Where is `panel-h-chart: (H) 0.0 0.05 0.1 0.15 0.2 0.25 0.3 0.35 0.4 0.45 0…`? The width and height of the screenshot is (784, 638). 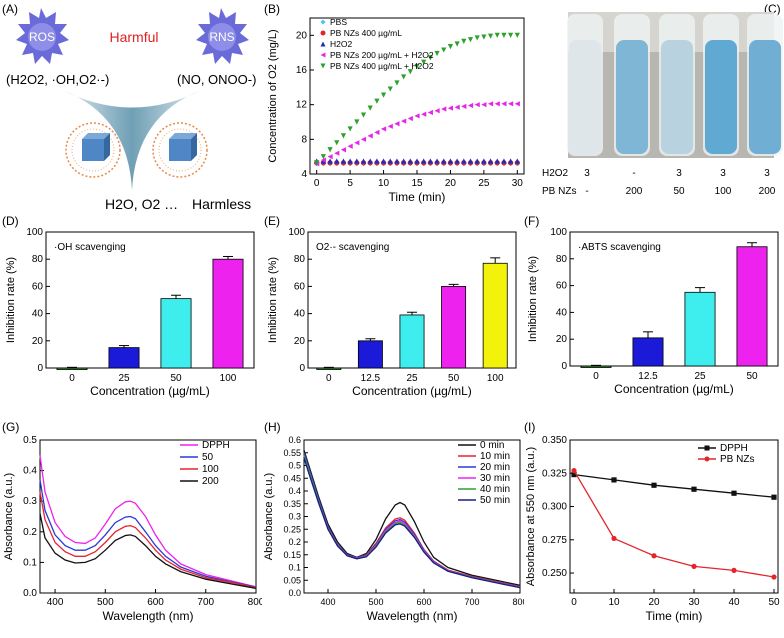 panel-h-chart: (H) 0.0 0.05 0.1 0.15 0.2 0.25 0.3 0.35 0.4 0.45 0… is located at coordinates (395, 521).